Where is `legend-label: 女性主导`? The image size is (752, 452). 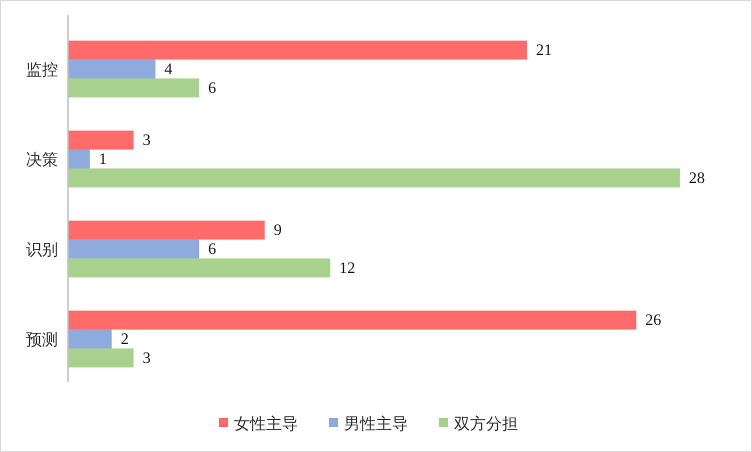 legend-label: 女性主导 is located at coordinates (266, 424).